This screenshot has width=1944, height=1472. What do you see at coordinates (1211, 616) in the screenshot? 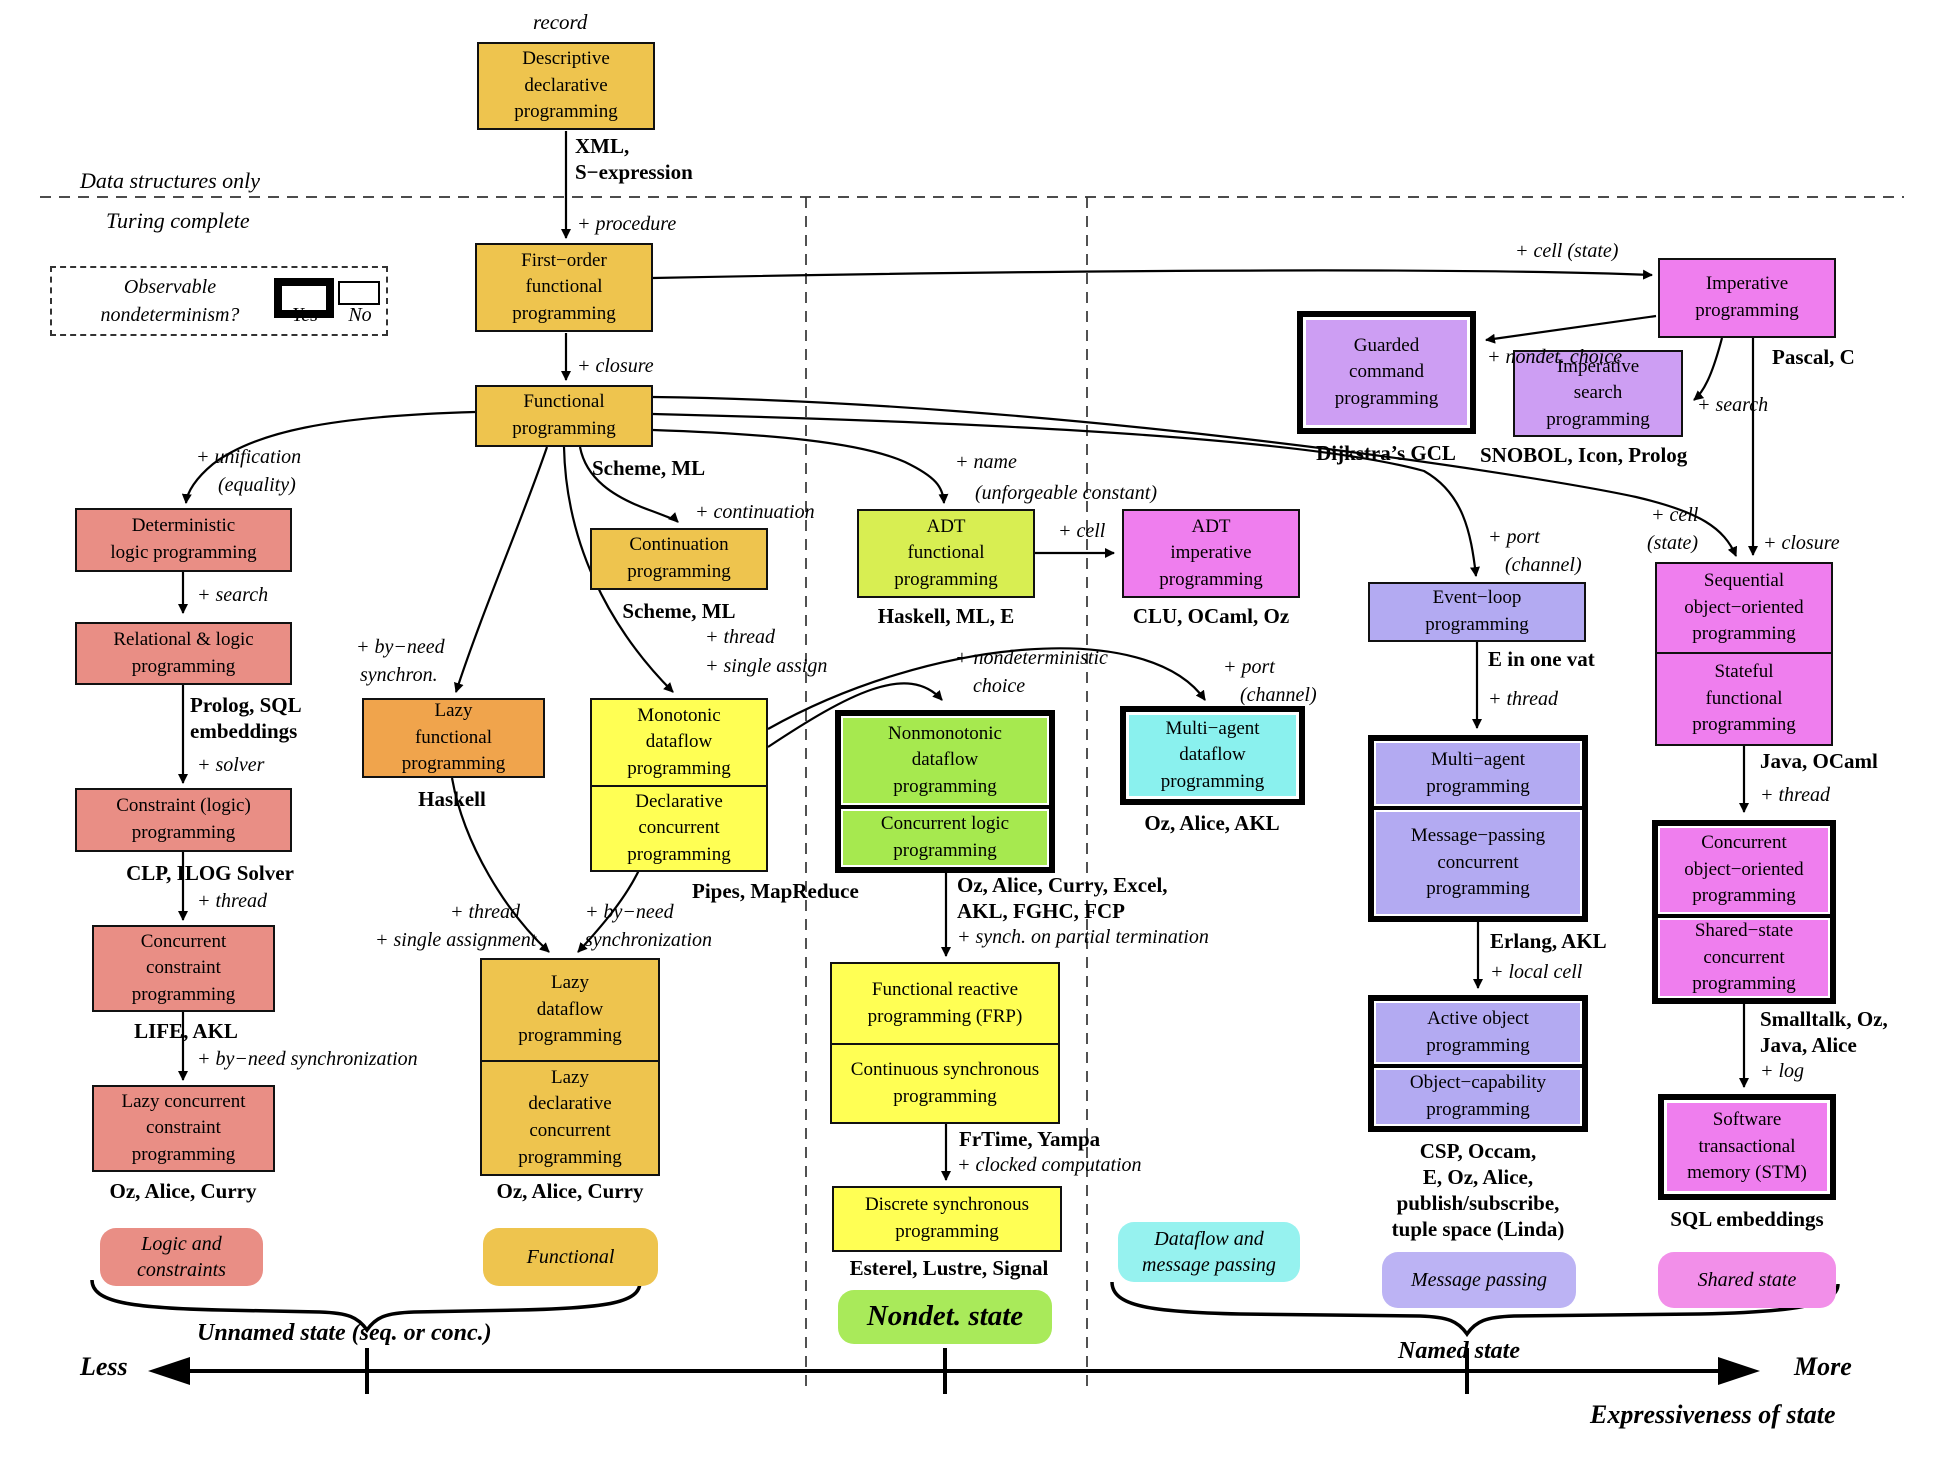
I see `language-label: CLU, OCaml, Oz` at bounding box center [1211, 616].